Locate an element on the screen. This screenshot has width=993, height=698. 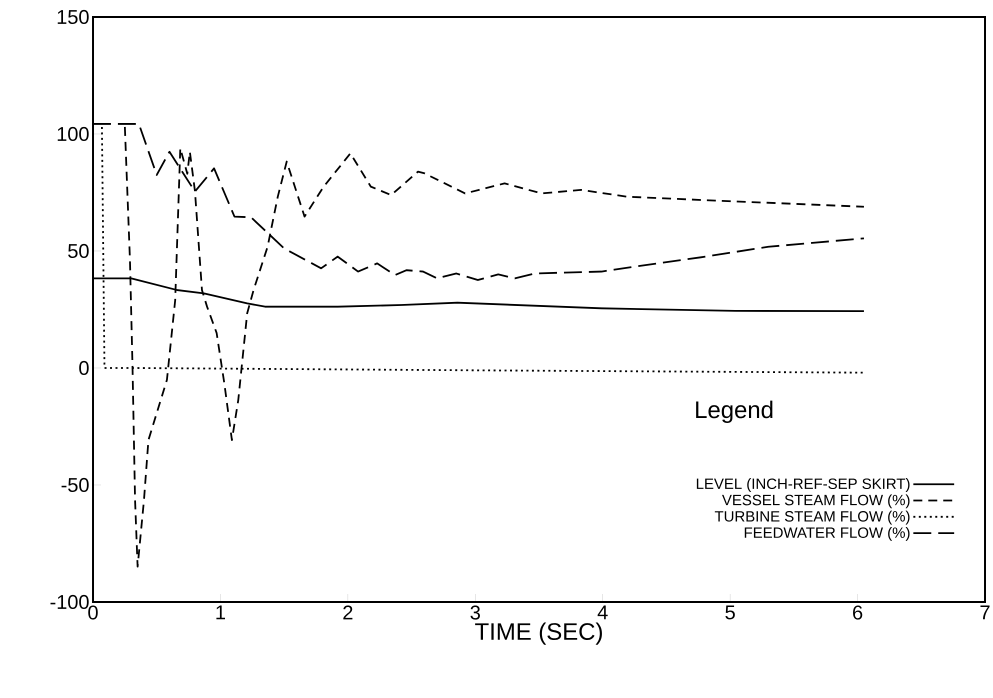
y-tick-label: 0 is located at coordinates (84, 368).